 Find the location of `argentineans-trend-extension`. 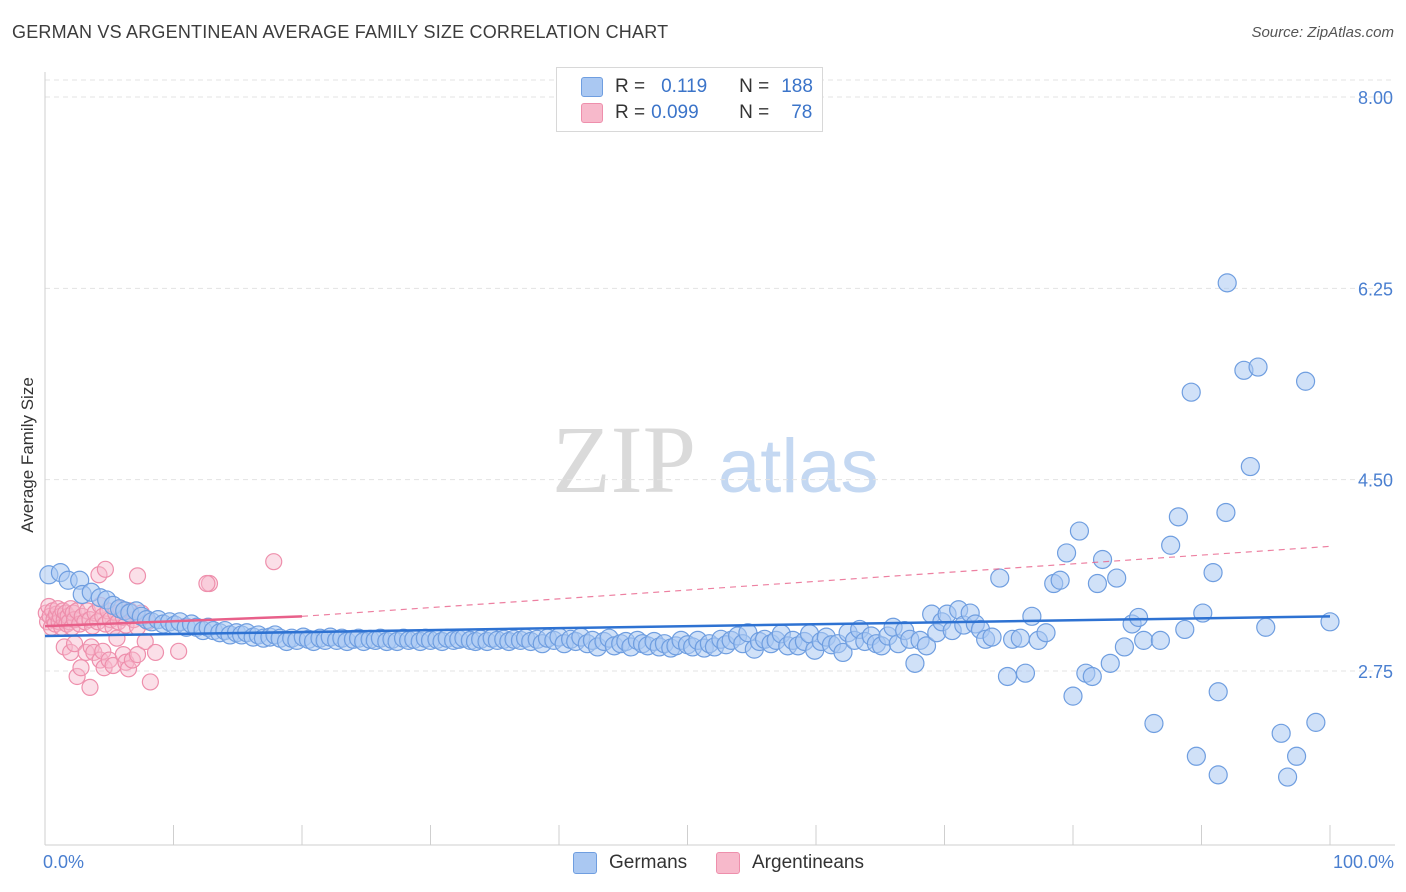

argentineans-trend-extension is located at coordinates (816, 581).